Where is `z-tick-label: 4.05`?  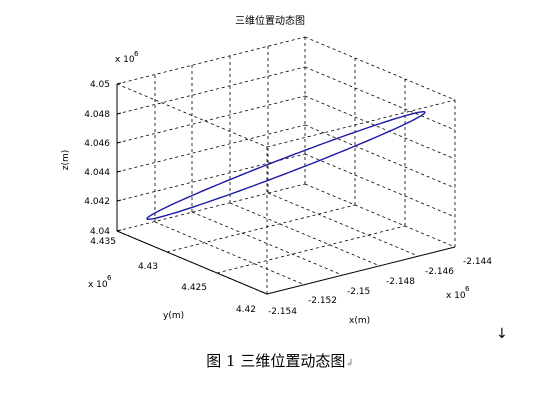 z-tick-label: 4.05 is located at coordinates (100, 85).